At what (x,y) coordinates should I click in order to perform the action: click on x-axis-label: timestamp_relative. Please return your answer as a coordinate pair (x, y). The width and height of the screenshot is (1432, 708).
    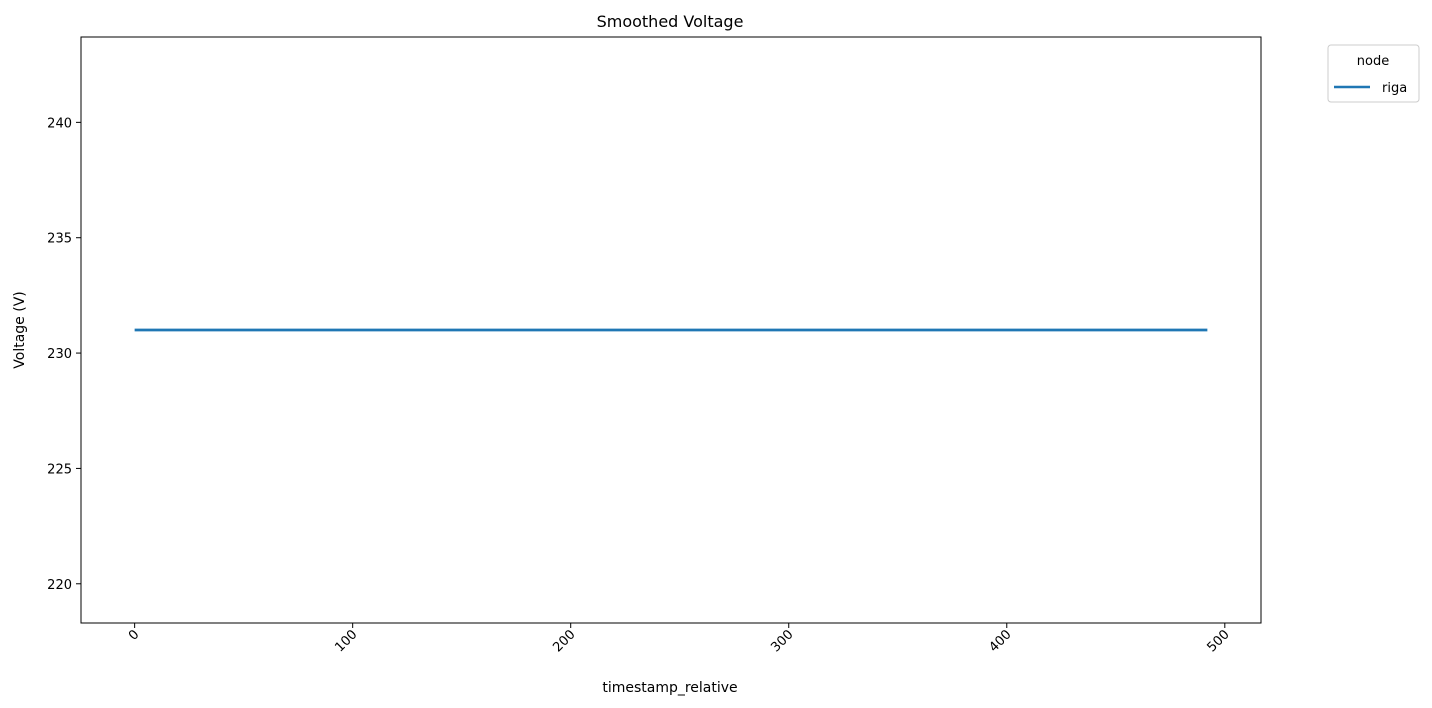
    Looking at the image, I should click on (669, 688).